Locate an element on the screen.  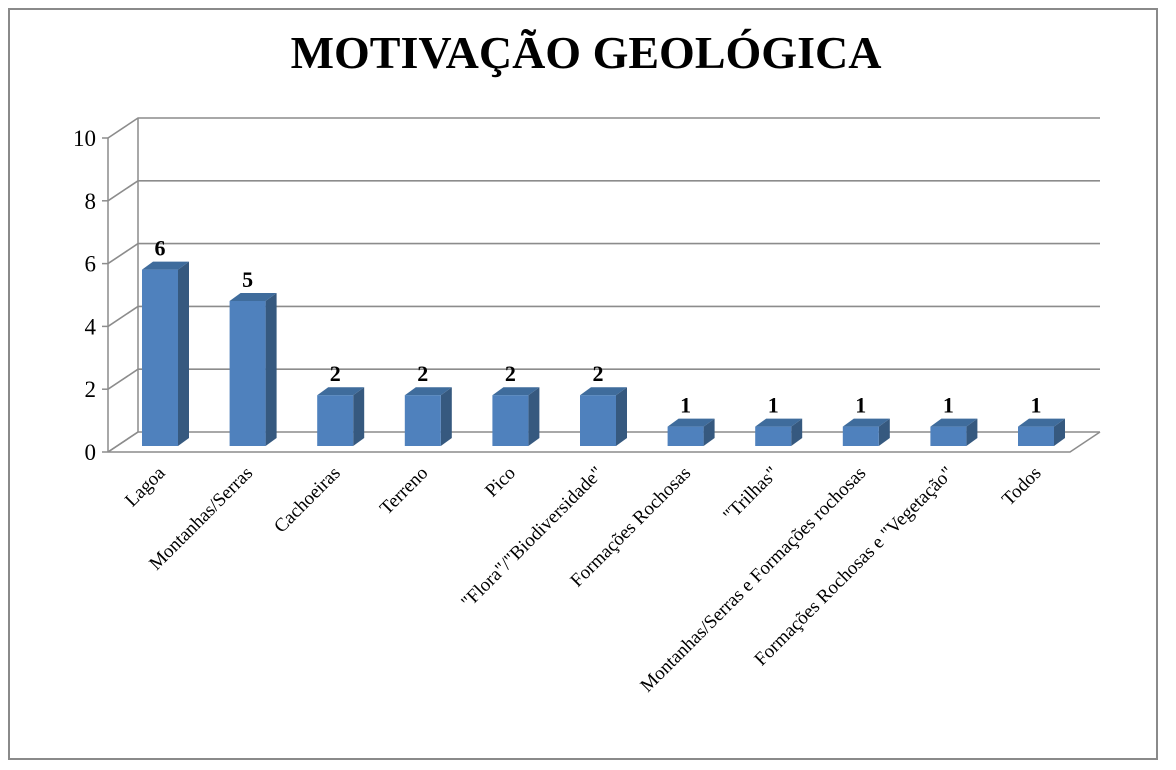
floor-edge is located at coordinates (604, 442).